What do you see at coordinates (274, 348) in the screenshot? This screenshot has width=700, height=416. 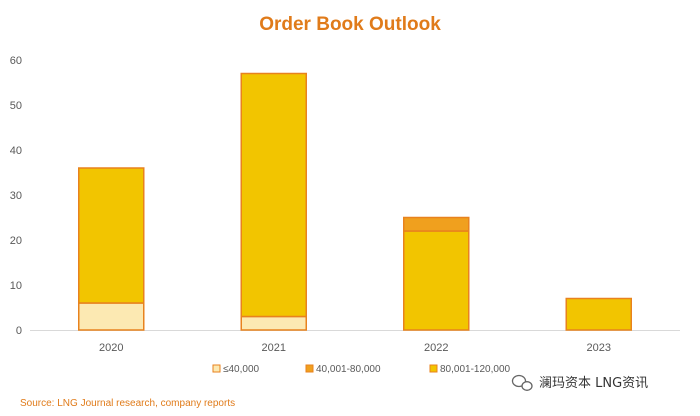 I see `x-tick-label: 2021` at bounding box center [274, 348].